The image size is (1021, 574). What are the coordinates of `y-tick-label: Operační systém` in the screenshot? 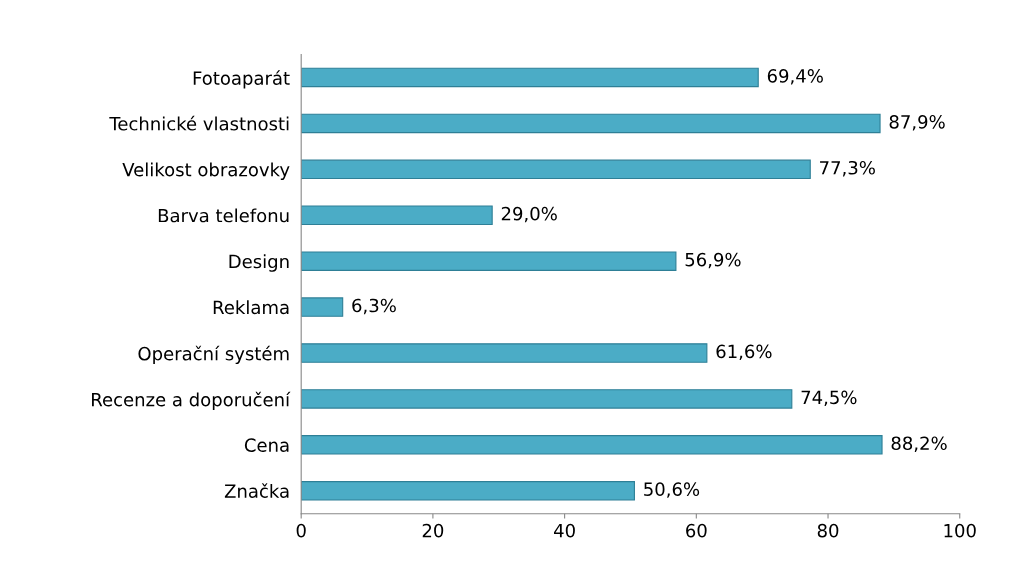 It's located at (213, 354).